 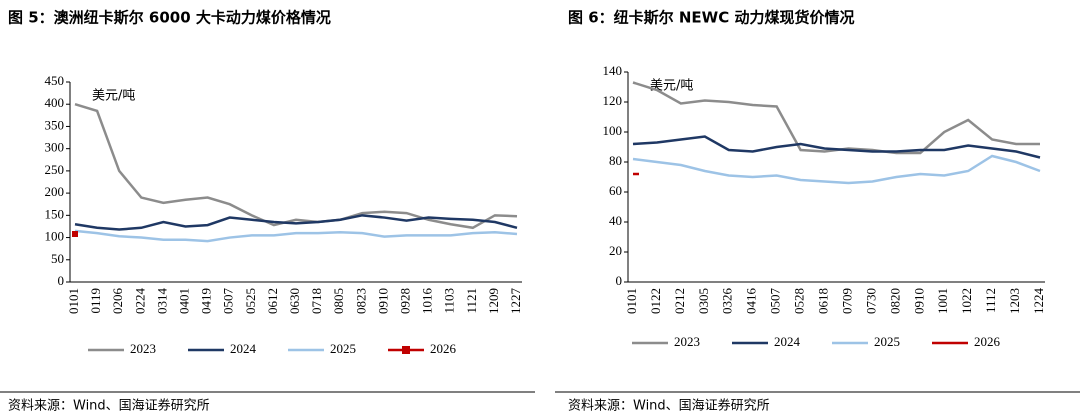 What do you see at coordinates (703, 301) in the screenshot?
I see `x-tick-label: 0305` at bounding box center [703, 301].